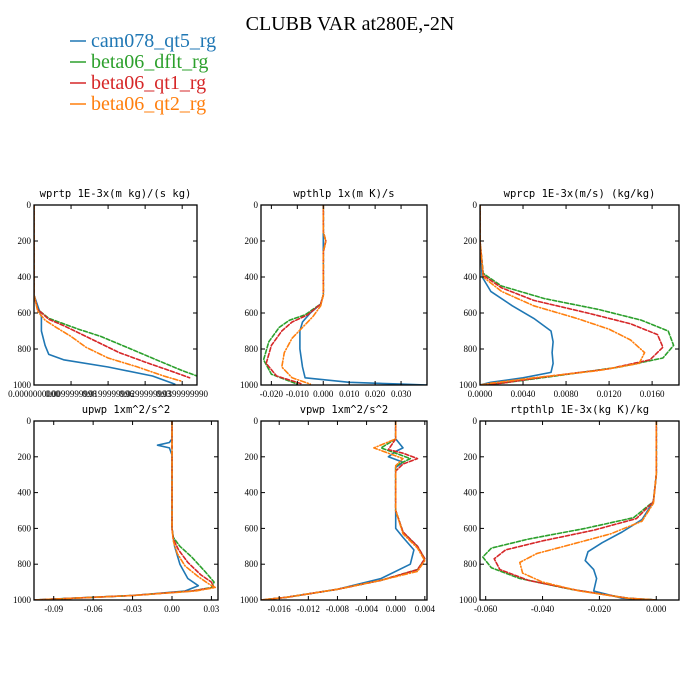 The width and height of the screenshot is (700, 700). I want to click on x-tick-label: -0.010, so click(298, 394).